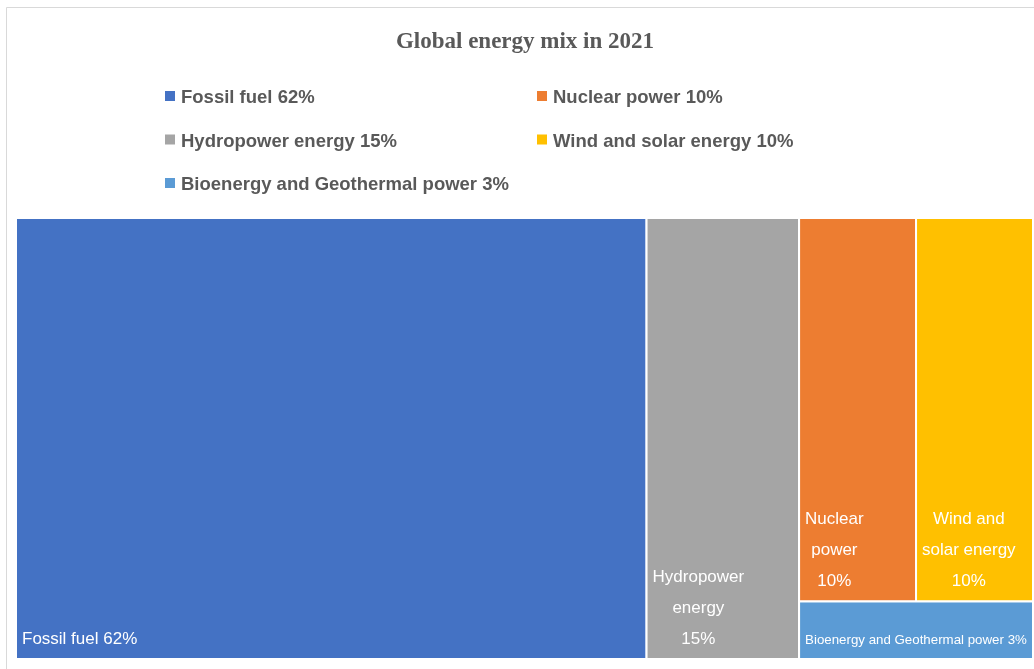  What do you see at coordinates (525, 40) in the screenshot?
I see `text: Global energy mix in 2021` at bounding box center [525, 40].